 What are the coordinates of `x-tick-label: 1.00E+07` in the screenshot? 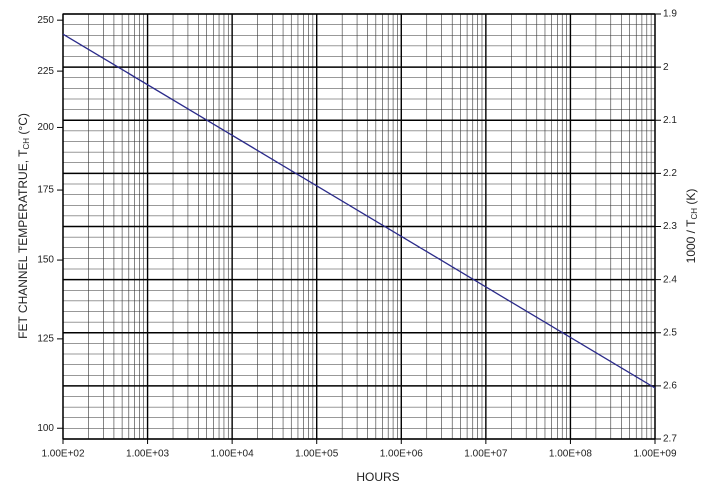 It's located at (486, 454).